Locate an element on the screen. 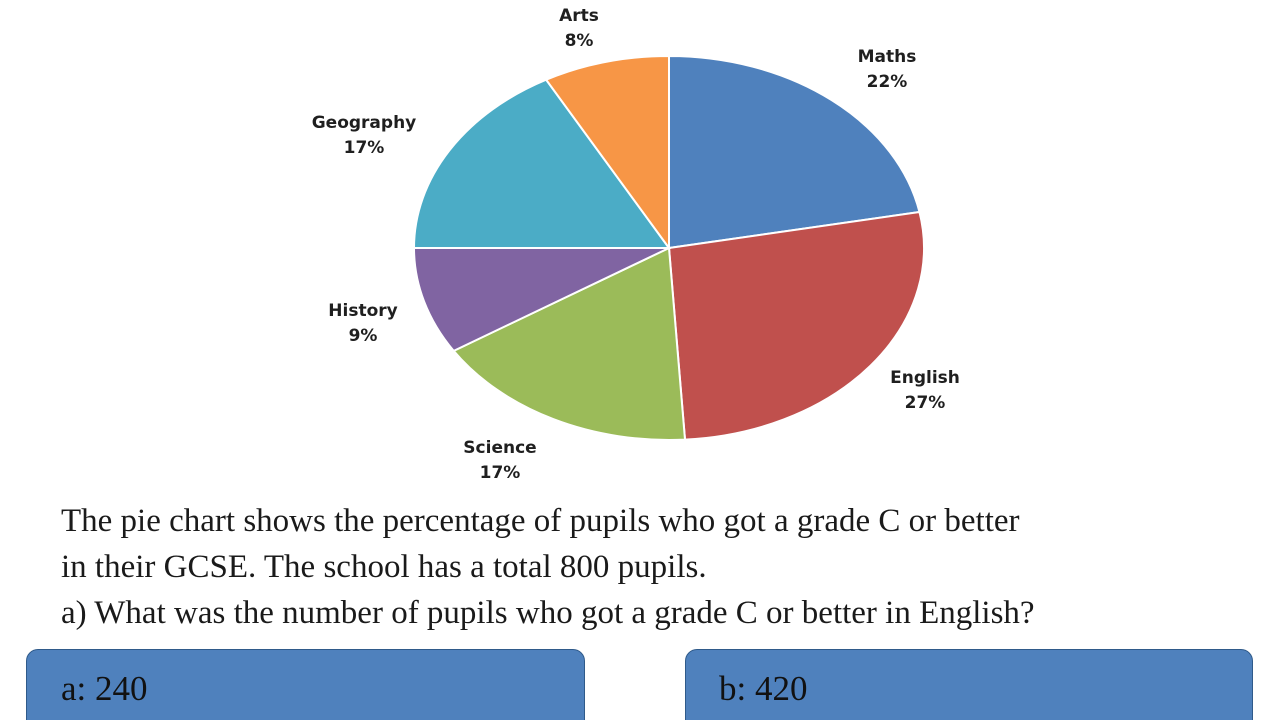  slice-value-geography: 17% is located at coordinates (364, 148).